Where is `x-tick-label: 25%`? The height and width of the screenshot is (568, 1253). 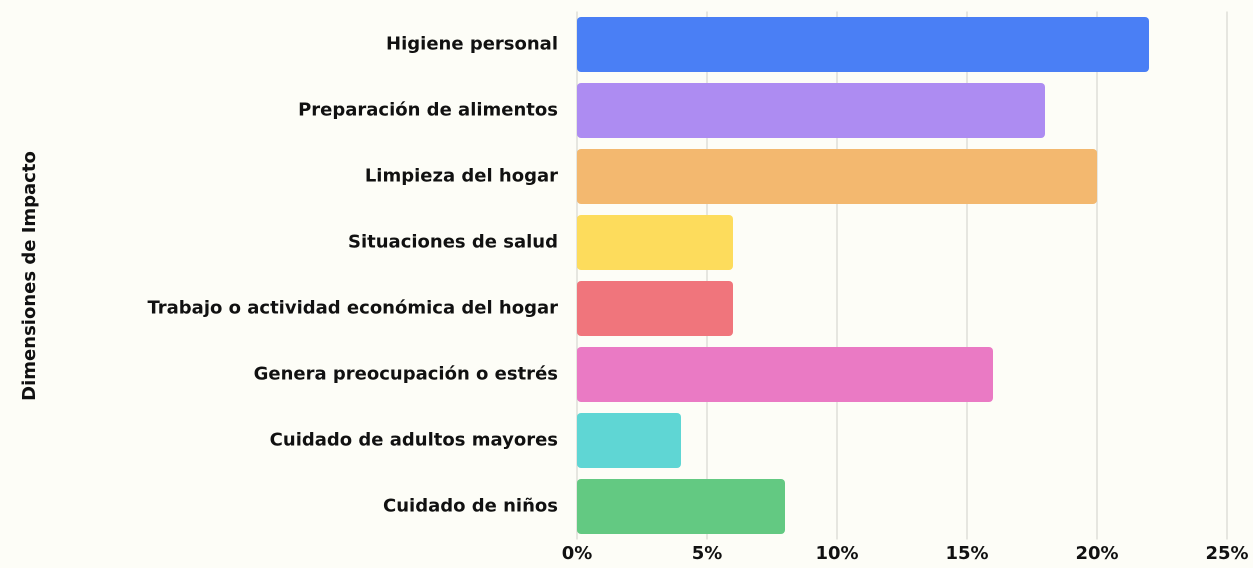
x-tick-label: 25% is located at coordinates (1226, 553).